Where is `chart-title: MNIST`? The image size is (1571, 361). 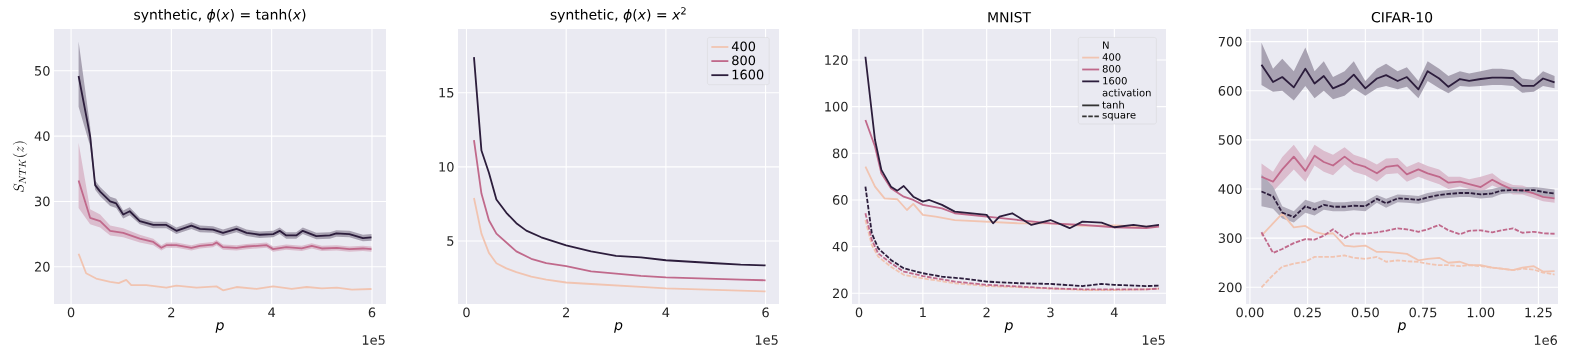
chart-title: MNIST is located at coordinates (1010, 17).